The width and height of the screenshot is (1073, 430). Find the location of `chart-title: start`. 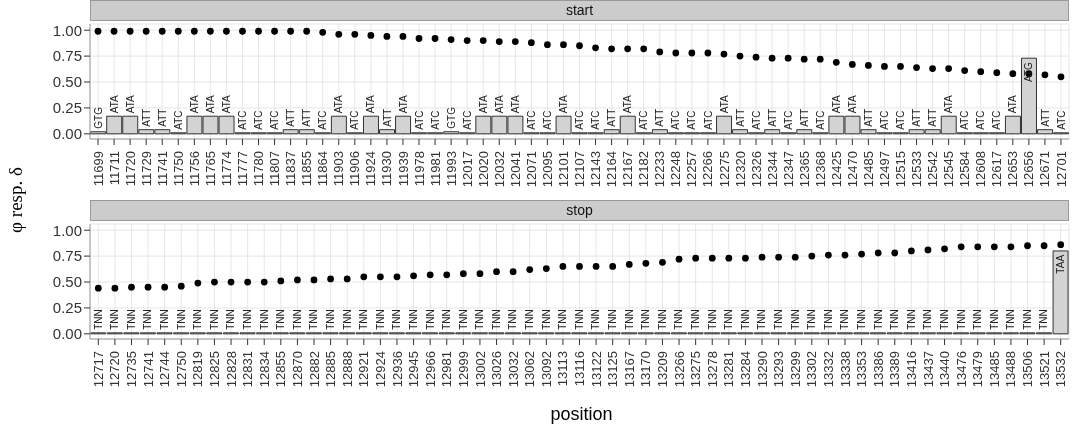

chart-title: start is located at coordinates (579, 10).